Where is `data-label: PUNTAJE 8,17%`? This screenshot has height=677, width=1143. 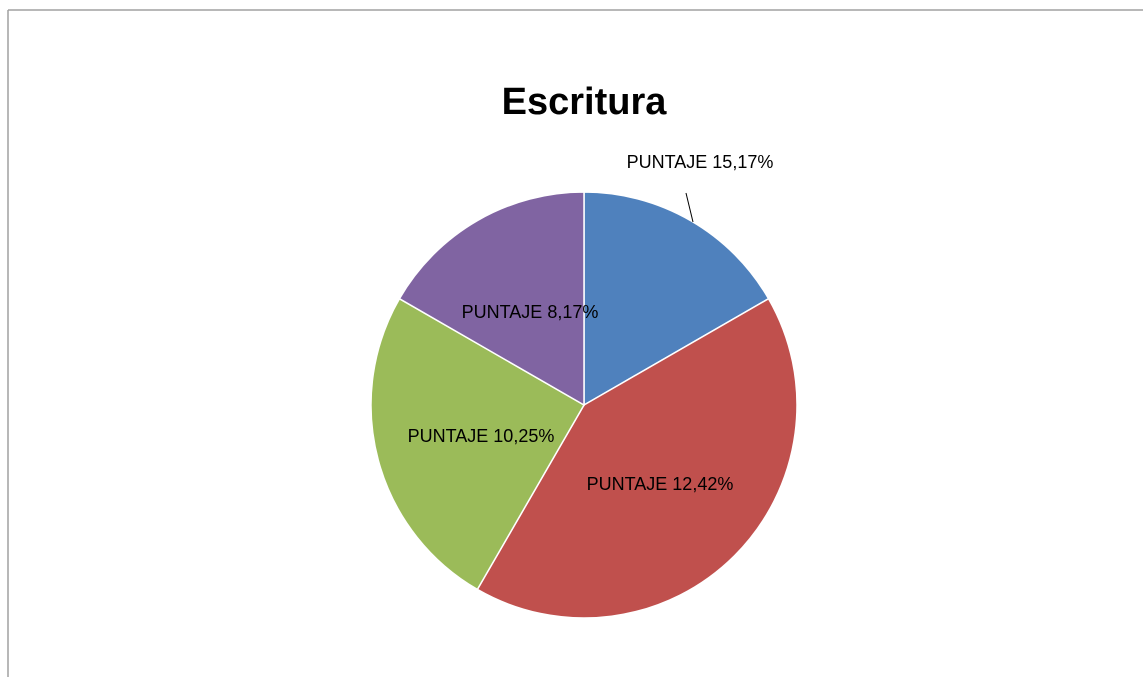
data-label: PUNTAJE 8,17% is located at coordinates (530, 312).